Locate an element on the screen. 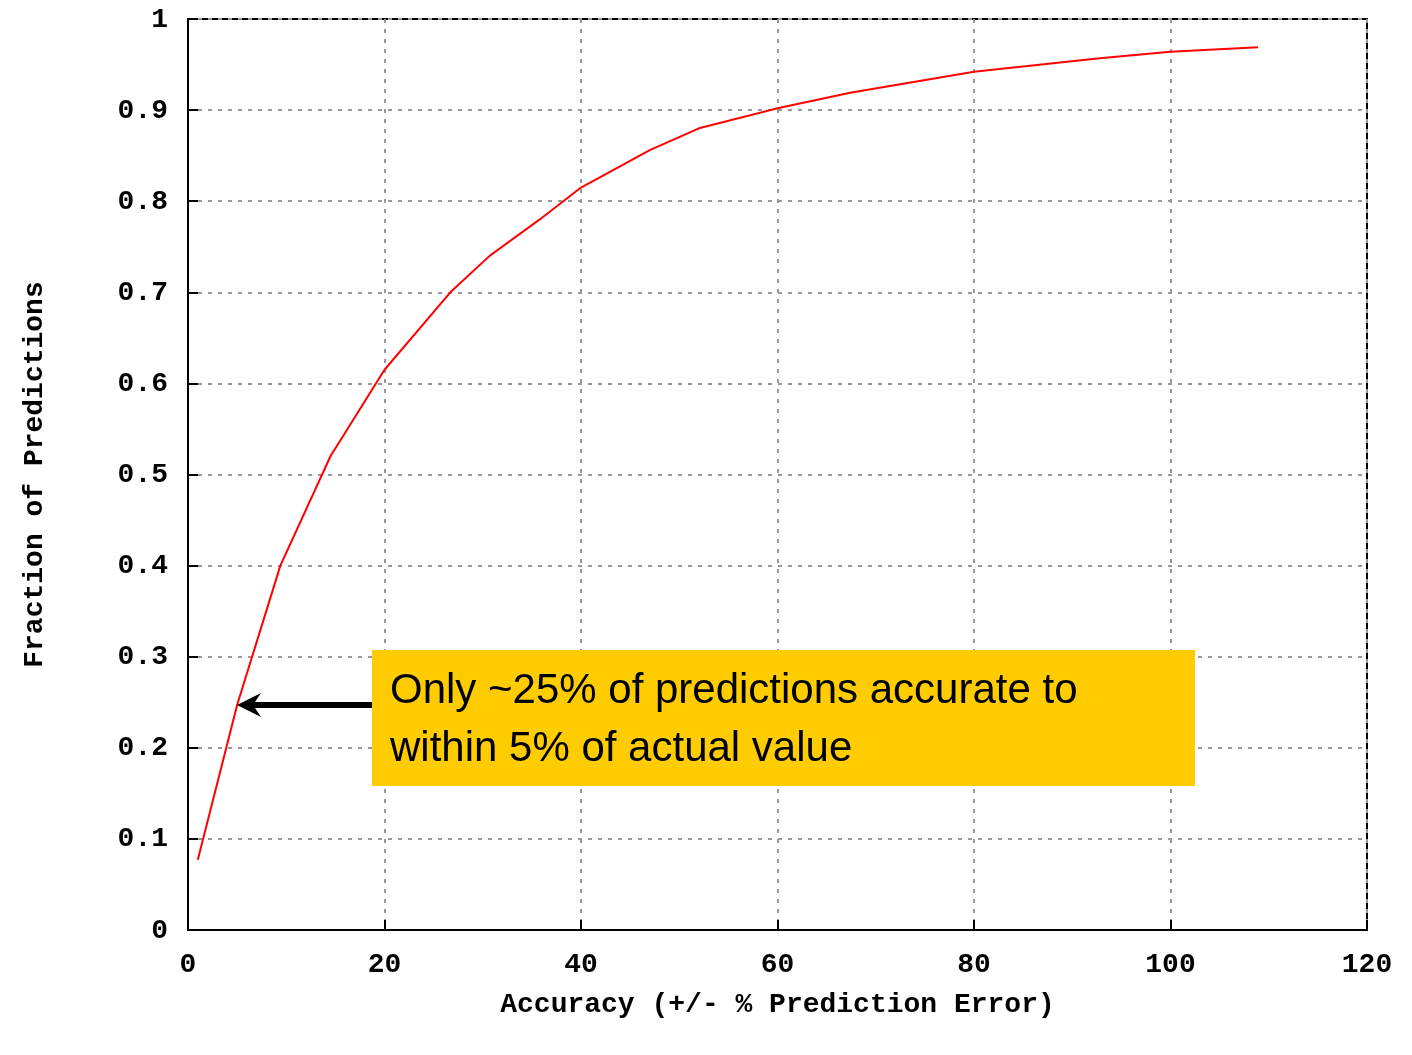 The height and width of the screenshot is (1055, 1412). x-tick-label: 100 is located at coordinates (1170, 964).